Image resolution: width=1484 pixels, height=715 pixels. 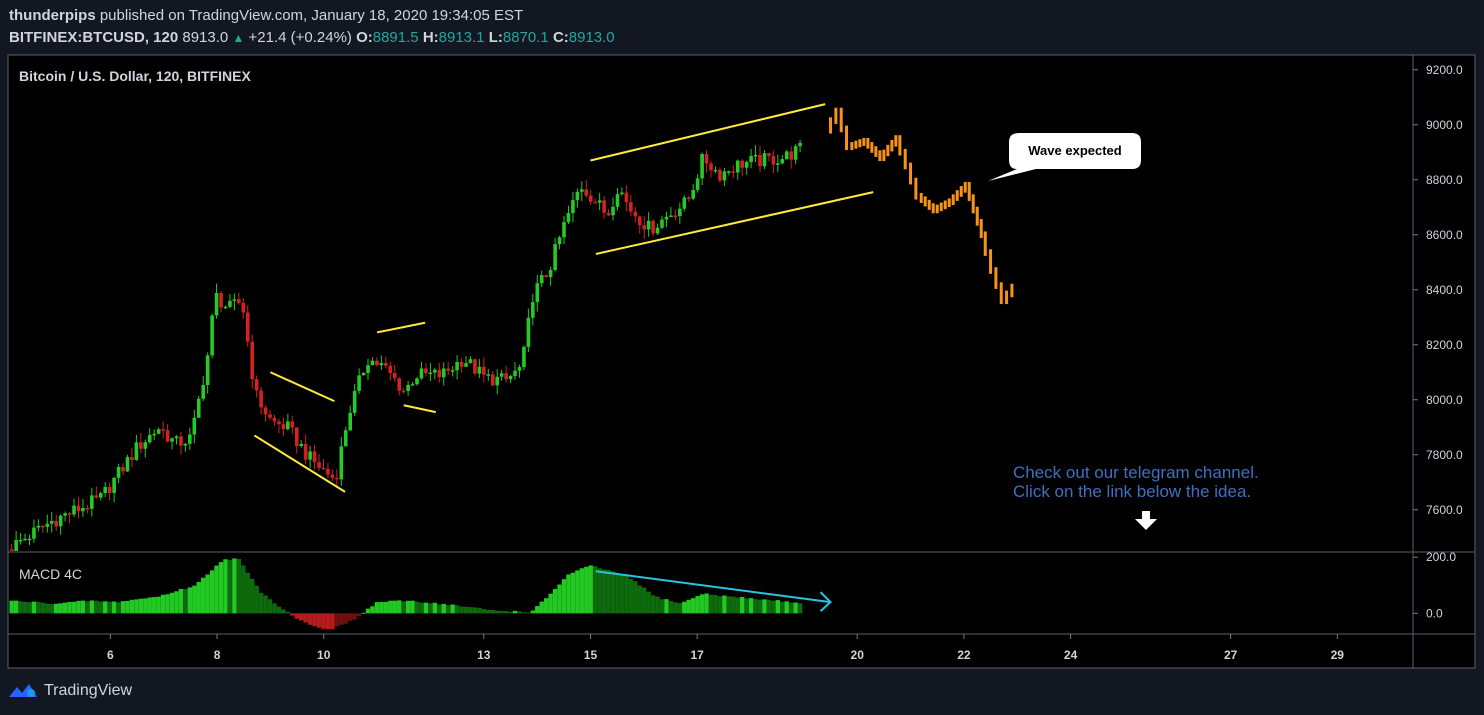 I want to click on channel-lower-line, so click(x=734, y=223).